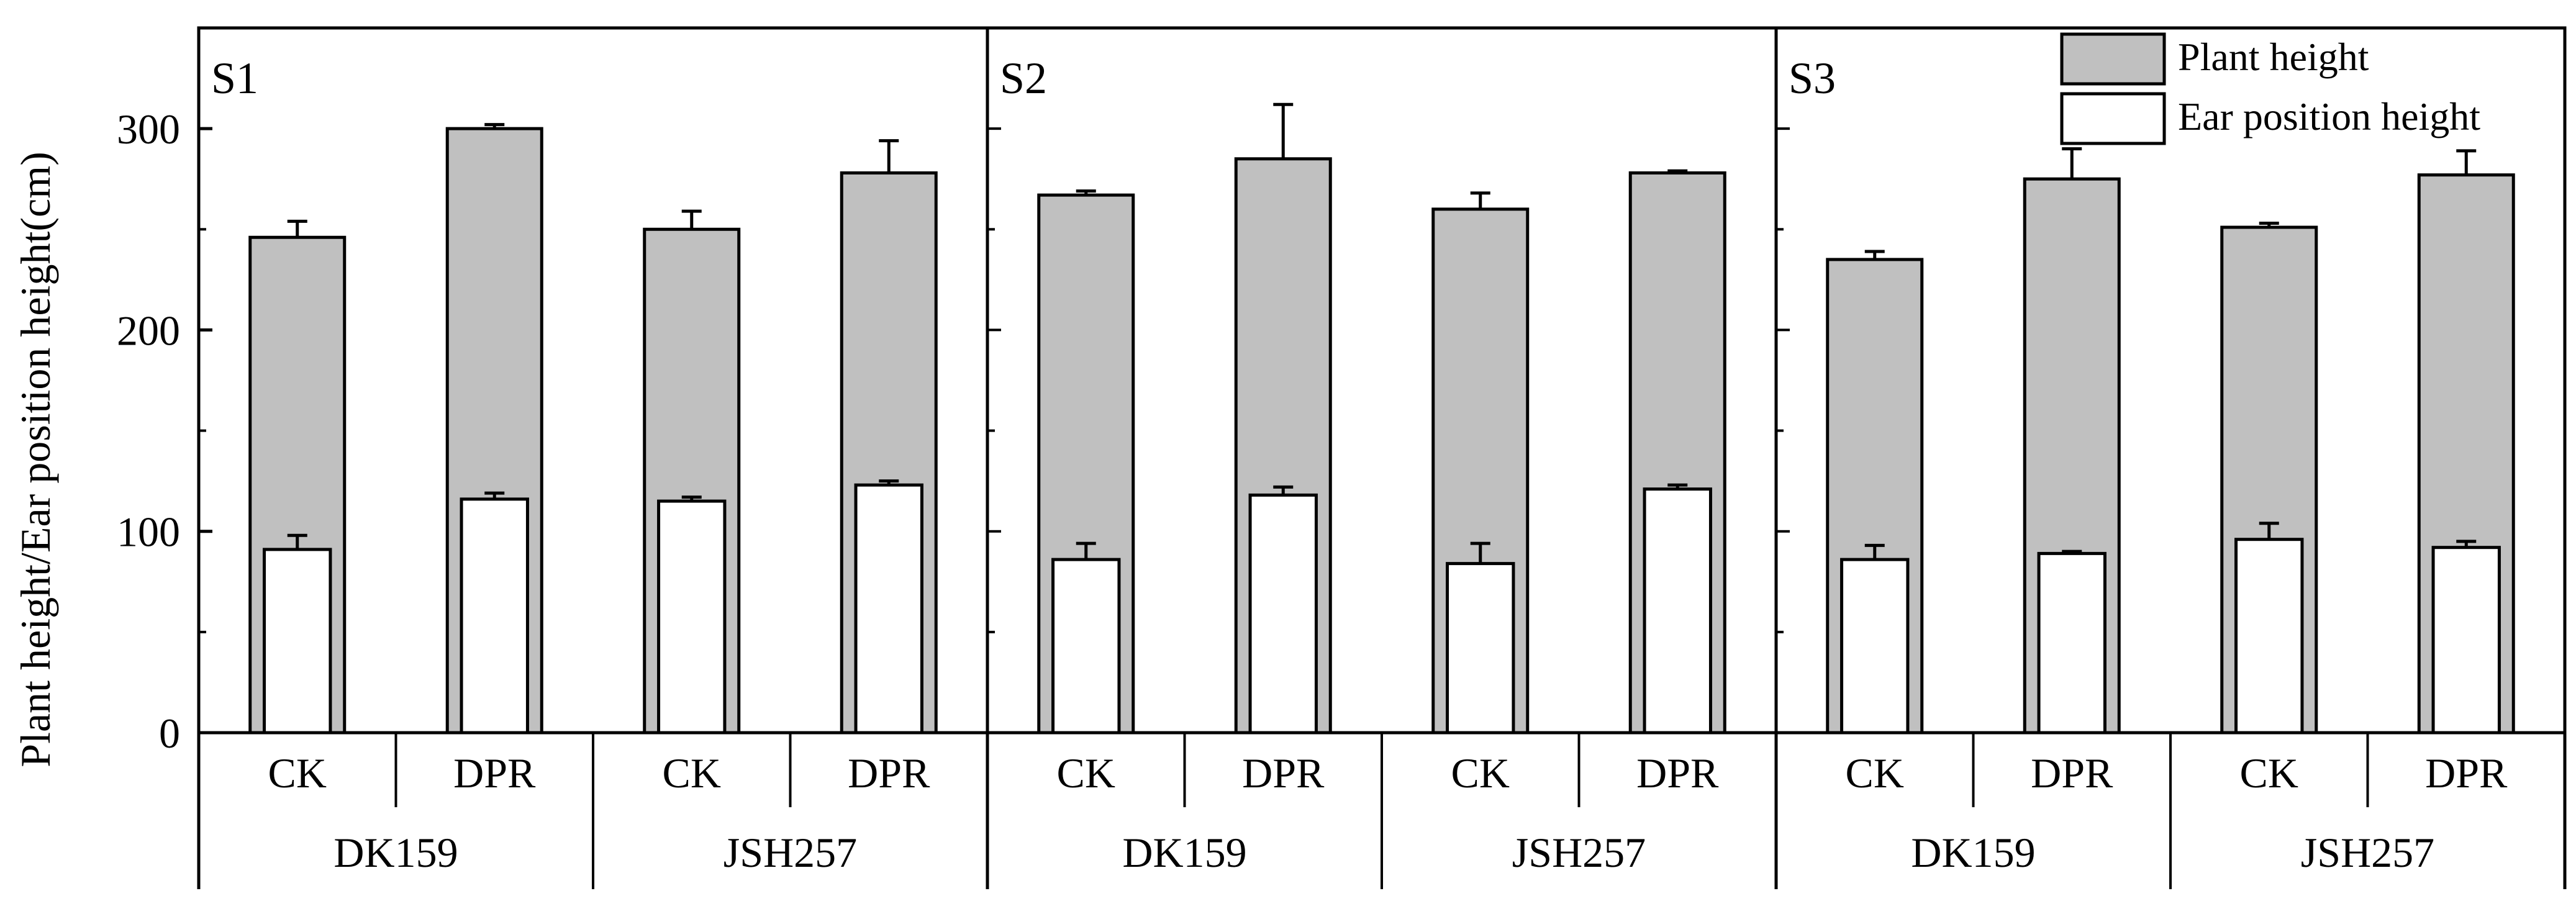 The height and width of the screenshot is (914, 2576). I want to click on y-tick-label: 100, so click(148, 533).